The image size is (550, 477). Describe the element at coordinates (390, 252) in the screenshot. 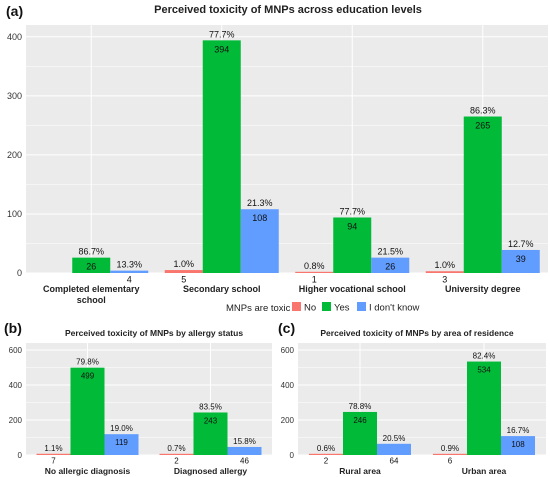

I see `percent-label: 21.5%` at that location.